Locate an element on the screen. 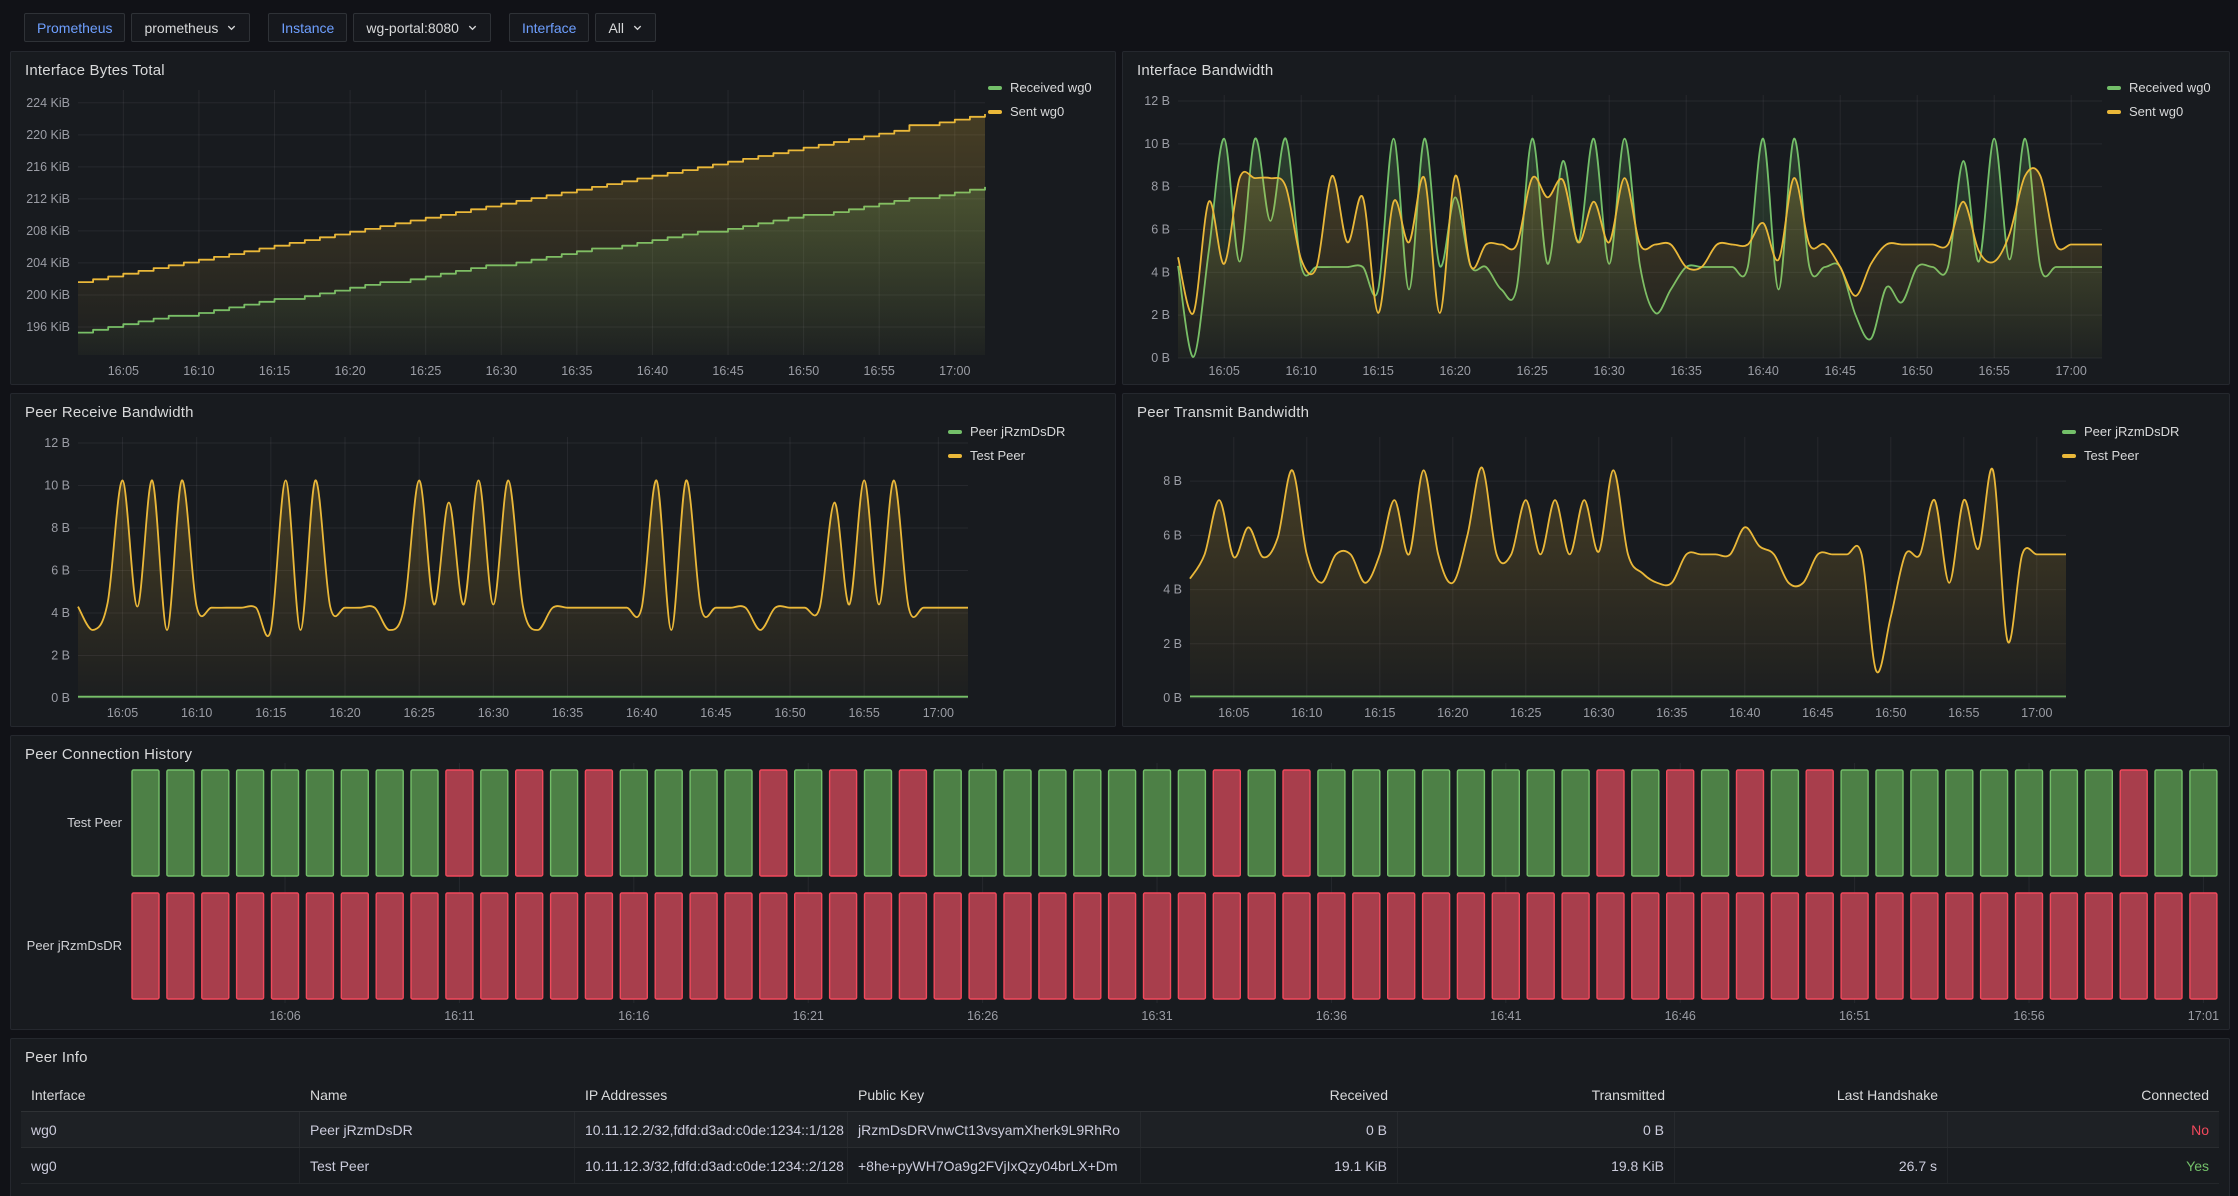 The image size is (2238, 1196). variable-value-instance-dropdown: wg-portal:8080 is located at coordinates (422, 27).